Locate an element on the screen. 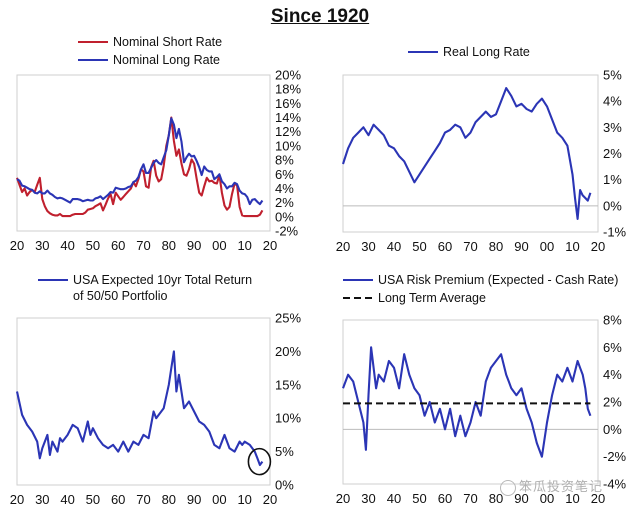 The image size is (640, 516). y-tick-label: -1% is located at coordinates (615, 232).